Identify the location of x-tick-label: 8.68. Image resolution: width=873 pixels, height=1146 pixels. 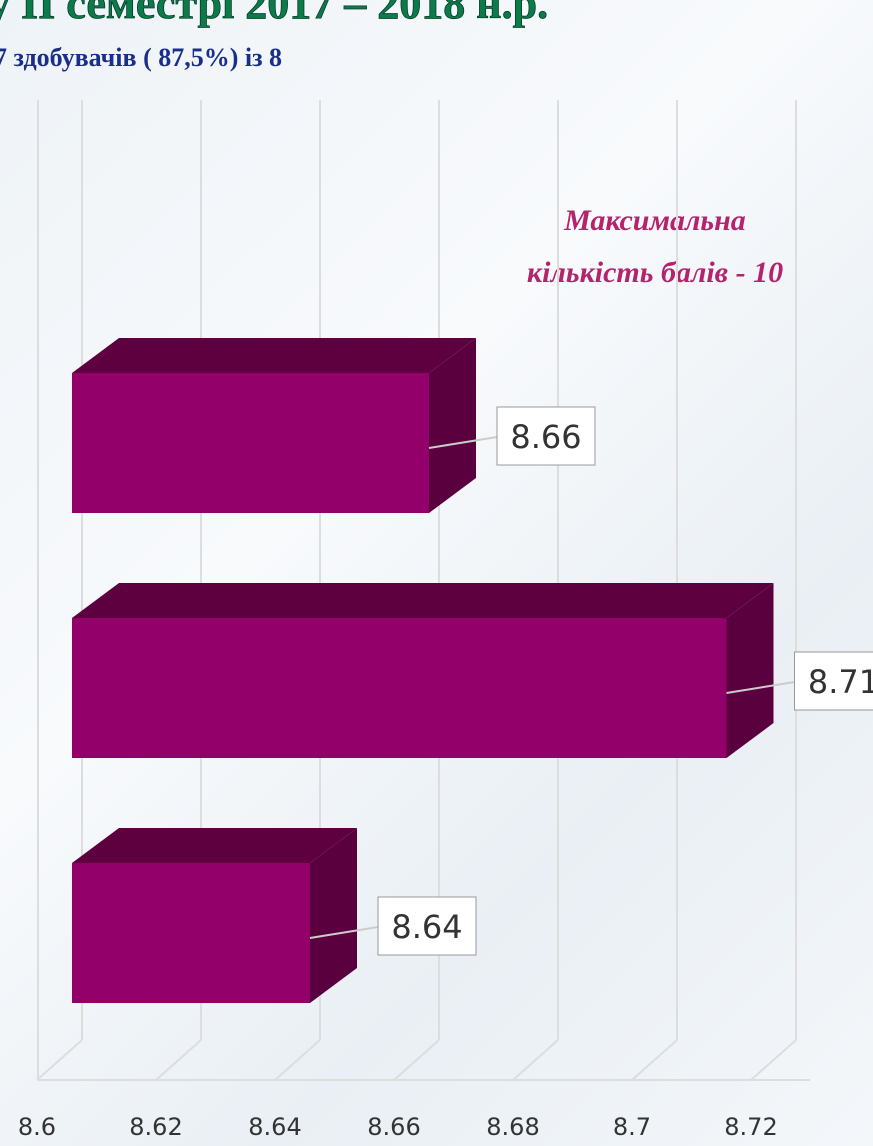
(512, 1127).